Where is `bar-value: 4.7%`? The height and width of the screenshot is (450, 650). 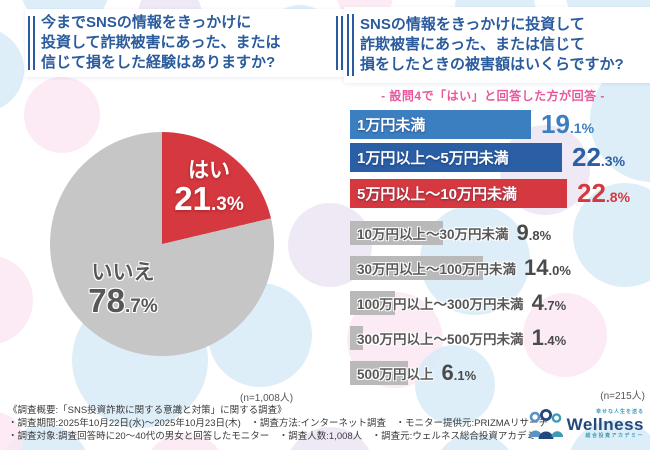
bar-value: 4.7% is located at coordinates (549, 302).